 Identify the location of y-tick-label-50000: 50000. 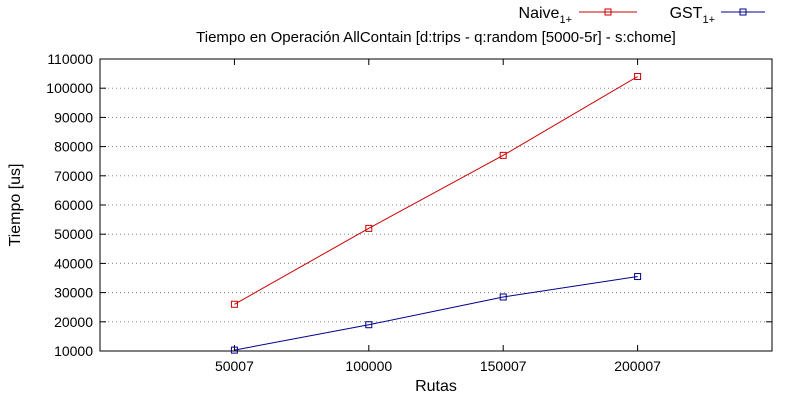
(73, 234).